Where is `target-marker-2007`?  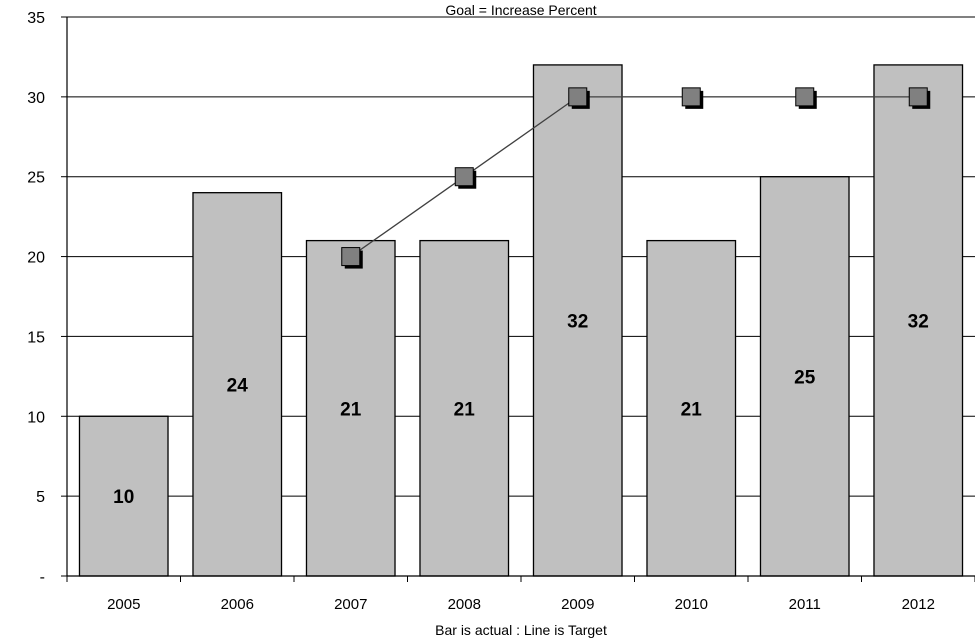 target-marker-2007 is located at coordinates (351, 257).